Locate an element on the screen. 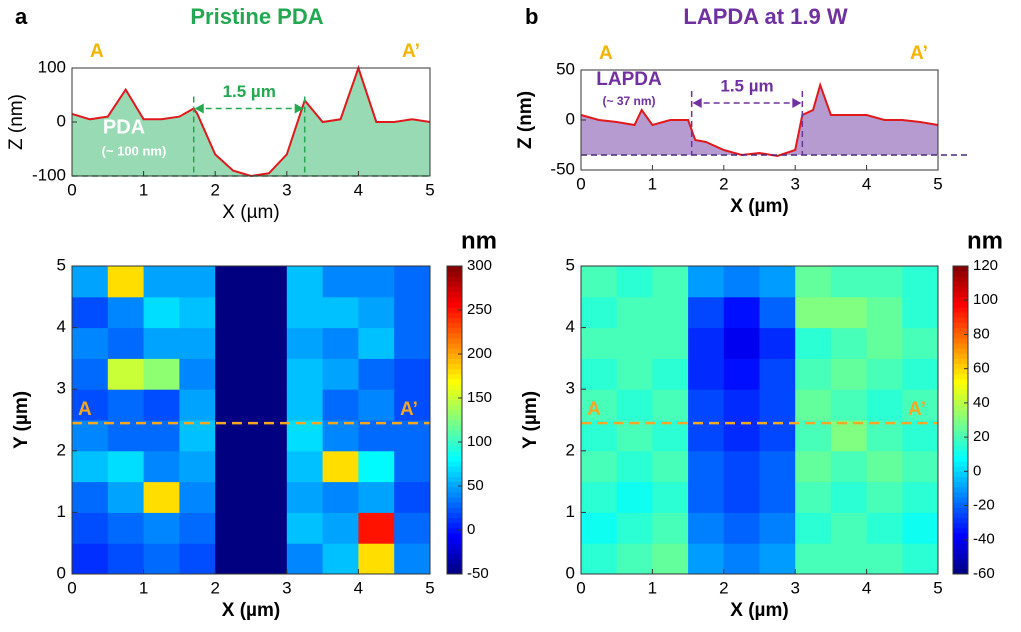 The width and height of the screenshot is (1021, 632). colorbar-tick-label: 120 is located at coordinates (985, 265).